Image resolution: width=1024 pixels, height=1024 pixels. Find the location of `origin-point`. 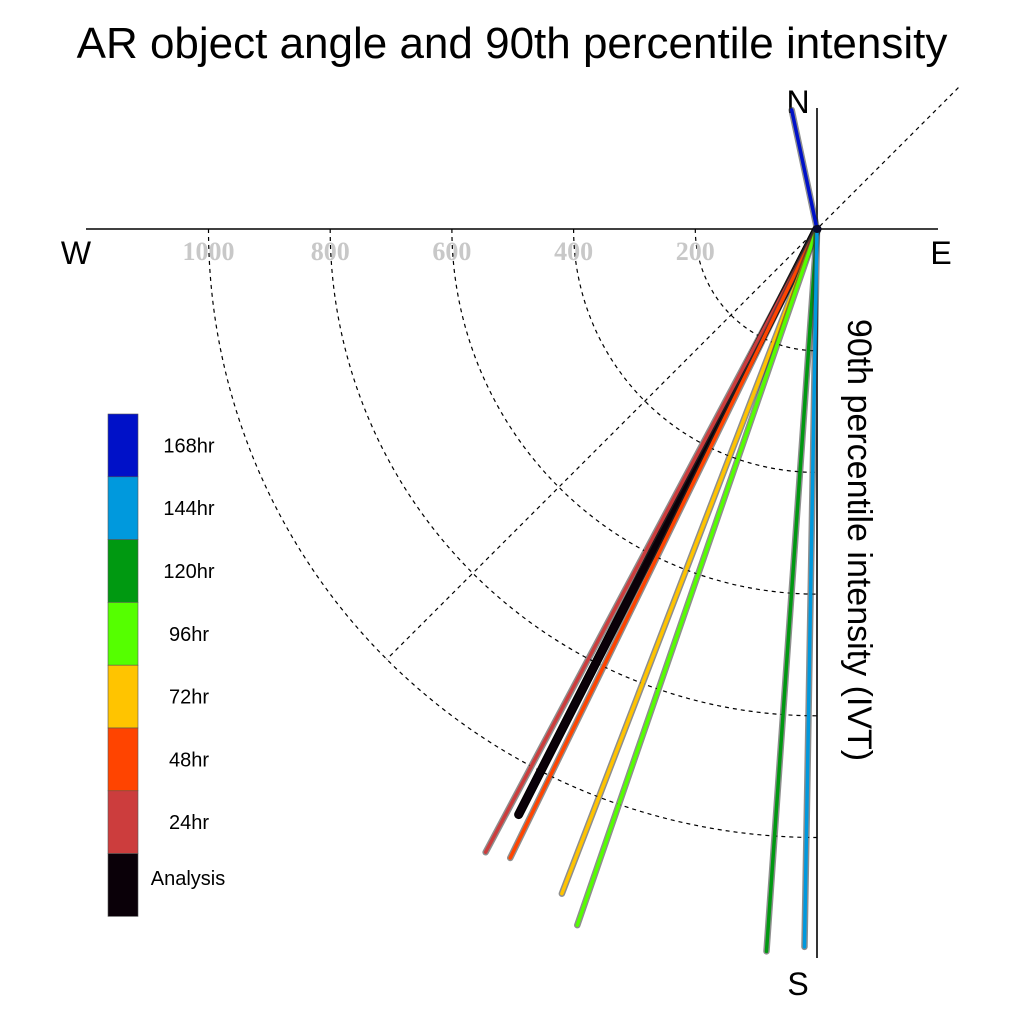

origin-point is located at coordinates (817, 229).